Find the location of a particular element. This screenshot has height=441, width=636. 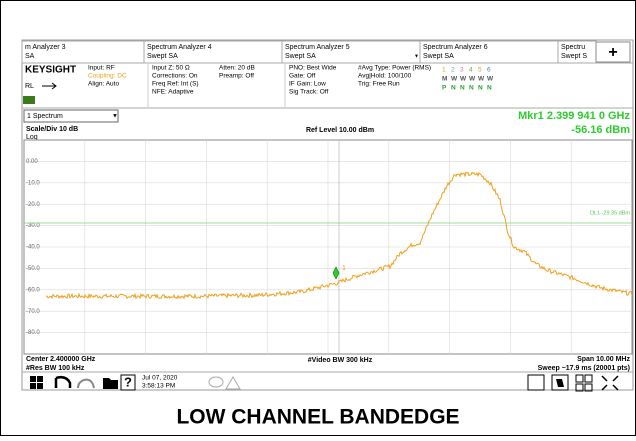

setting: Input: RF is located at coordinates (101, 68).